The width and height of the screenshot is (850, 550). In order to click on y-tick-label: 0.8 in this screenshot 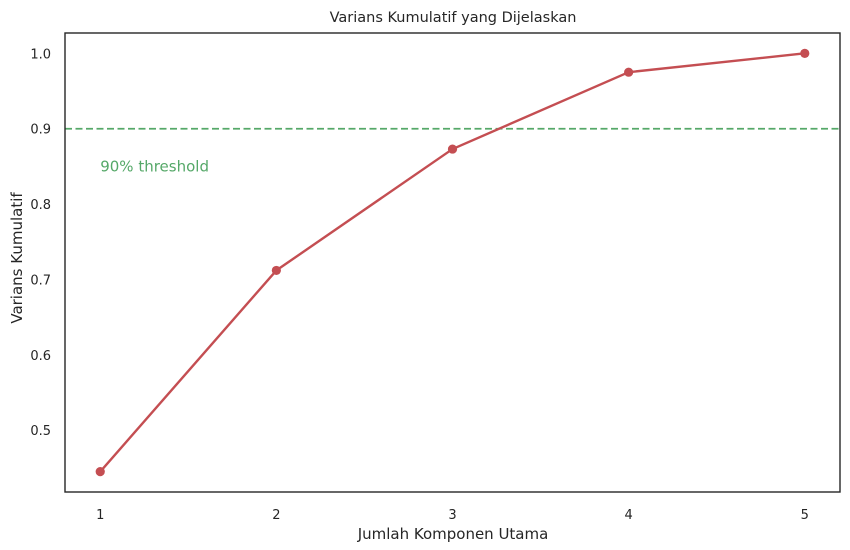, I will do `click(40, 205)`.